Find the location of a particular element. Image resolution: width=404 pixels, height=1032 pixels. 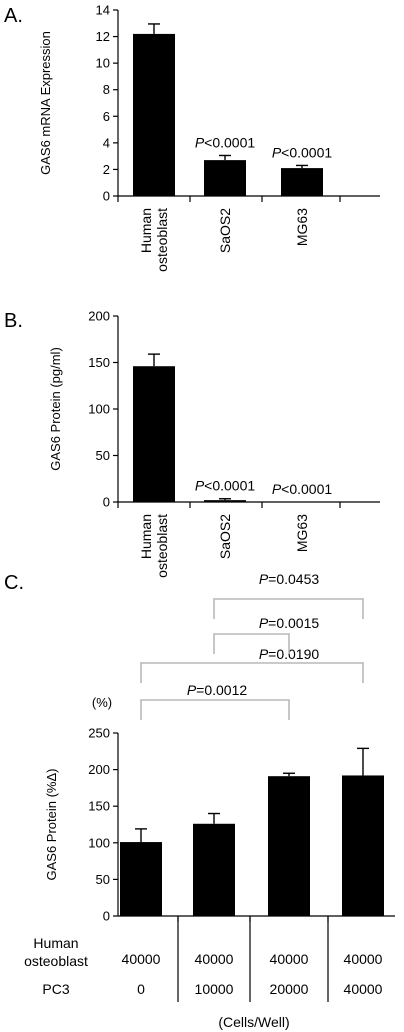

panel-2-y-tick-label: 100 is located at coordinates (99, 409).